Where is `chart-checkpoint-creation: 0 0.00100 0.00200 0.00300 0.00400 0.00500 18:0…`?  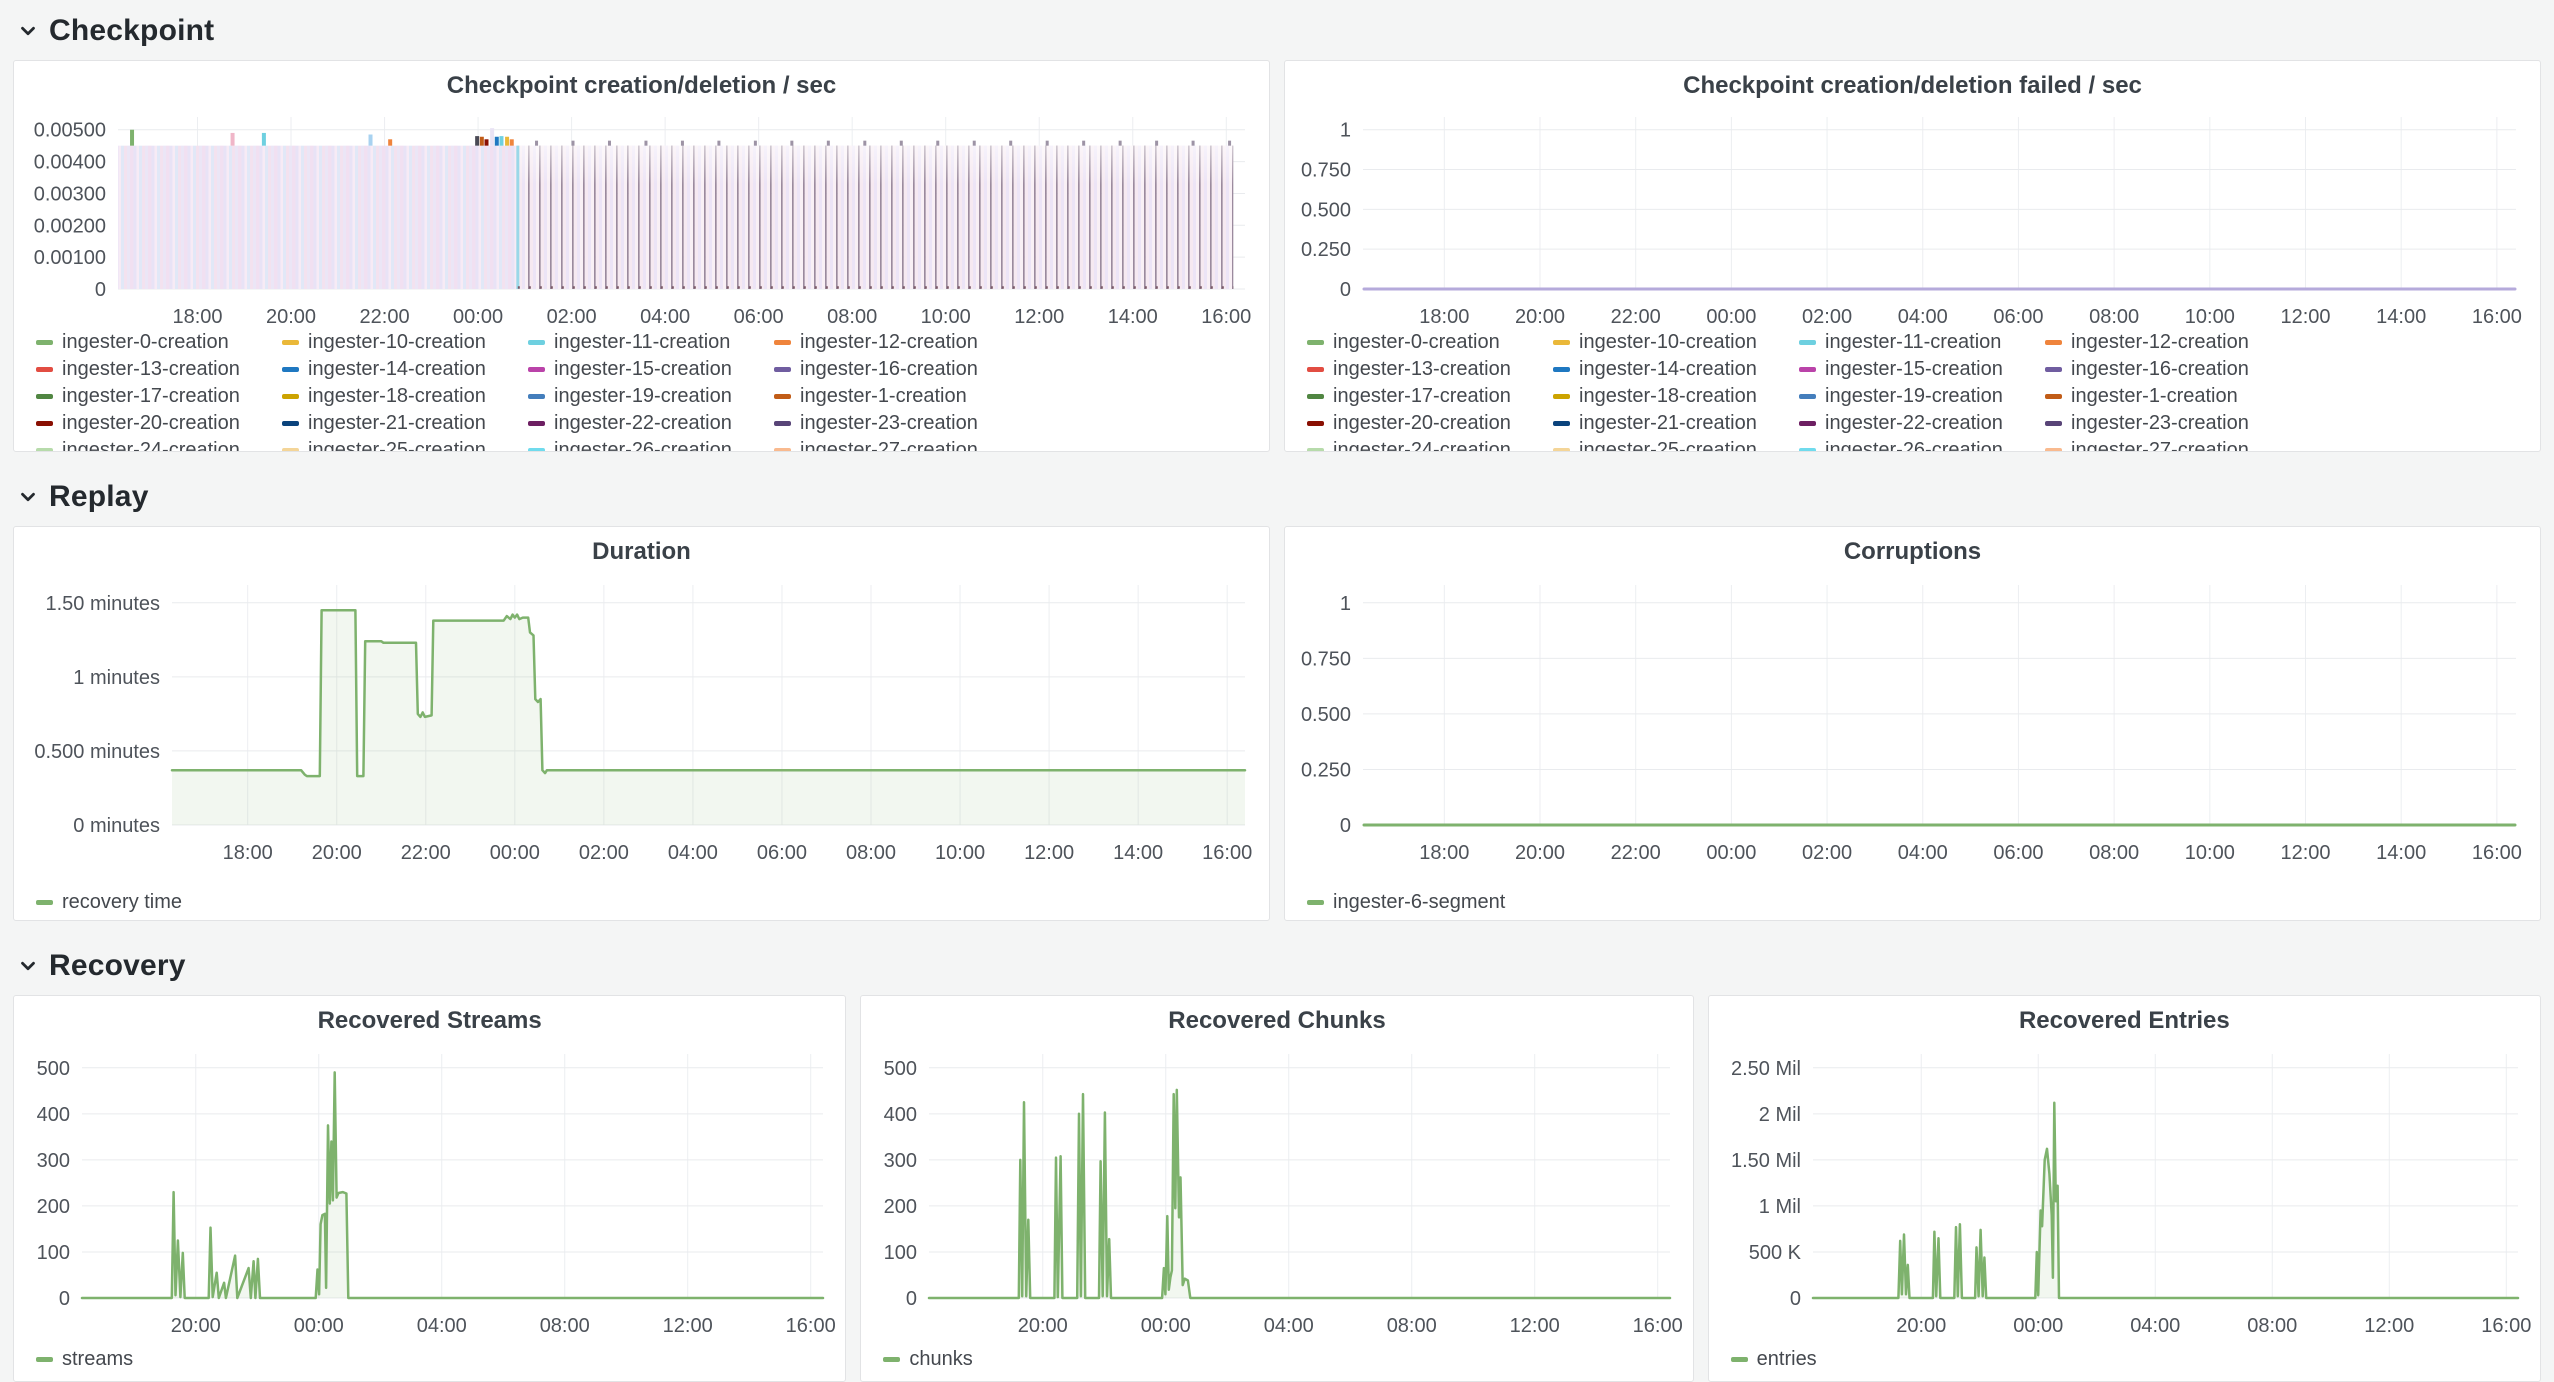
chart-checkpoint-creation: 0 0.00100 0.00200 0.00300 0.00400 0.00500 18:0… is located at coordinates (641, 215).